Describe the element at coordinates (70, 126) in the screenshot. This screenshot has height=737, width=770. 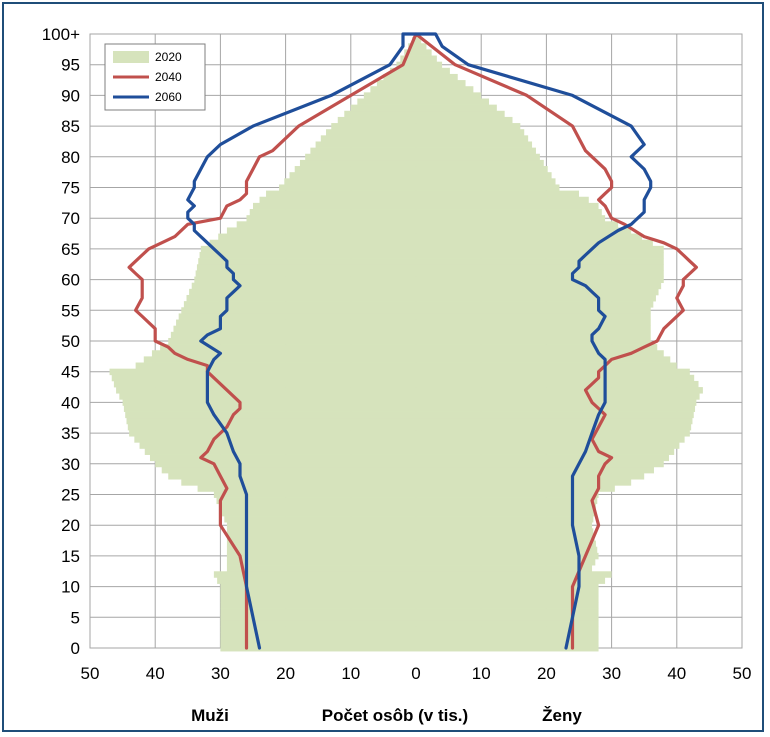
I see `y-tick-label: 85` at that location.